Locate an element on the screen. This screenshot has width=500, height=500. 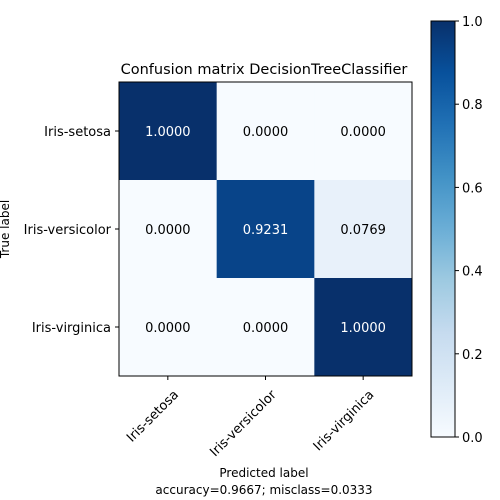
chart-title: Confusion matrix DecisionTreeClassifier is located at coordinates (264, 70).